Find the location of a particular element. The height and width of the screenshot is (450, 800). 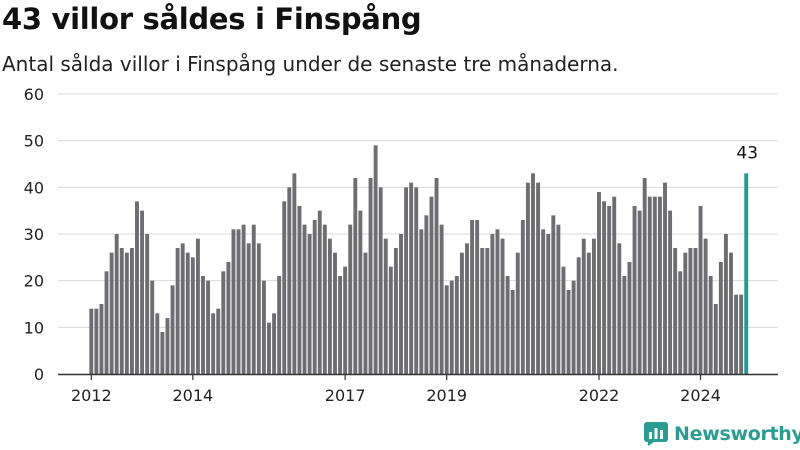

y-axis-ticks: 0 10 20 30 40 50 60 is located at coordinates (34, 234).